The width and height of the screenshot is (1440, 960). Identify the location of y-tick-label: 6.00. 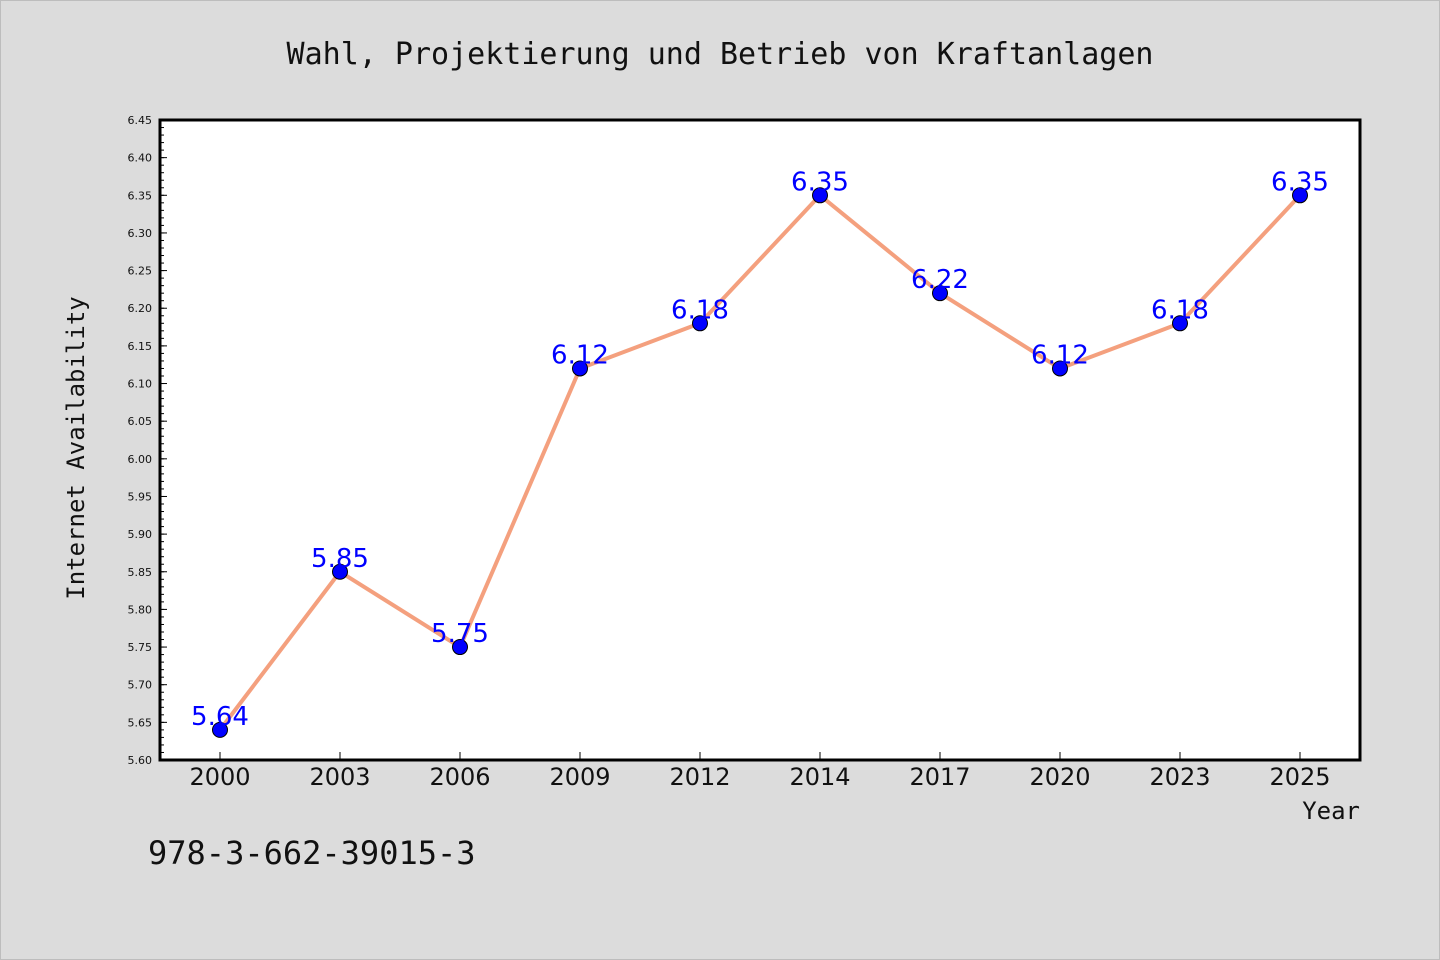
(140, 459).